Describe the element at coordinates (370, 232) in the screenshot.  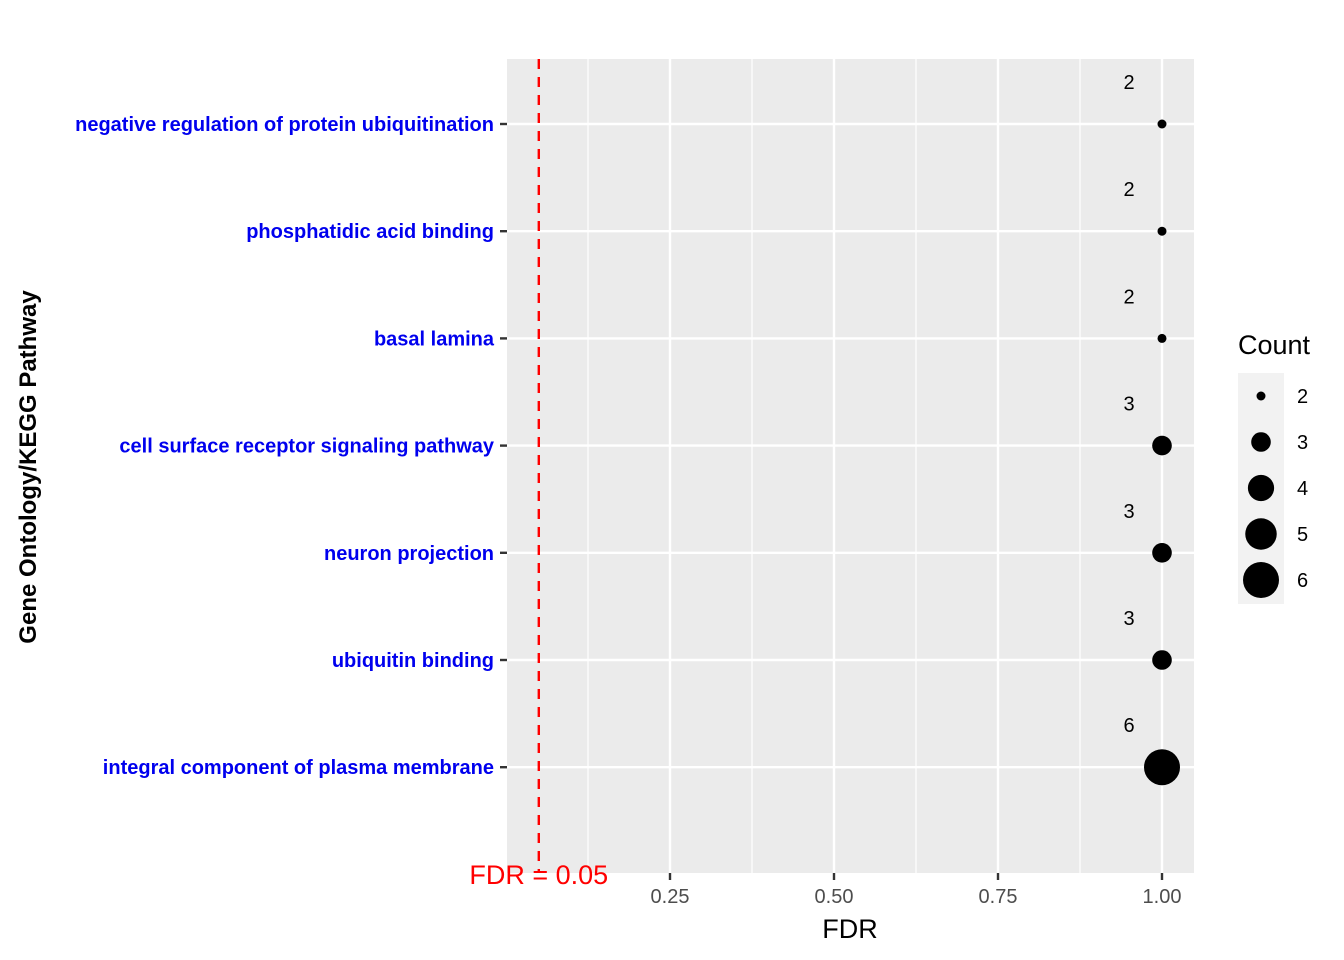
I see `category-label: phosphatidic acid binding` at that location.